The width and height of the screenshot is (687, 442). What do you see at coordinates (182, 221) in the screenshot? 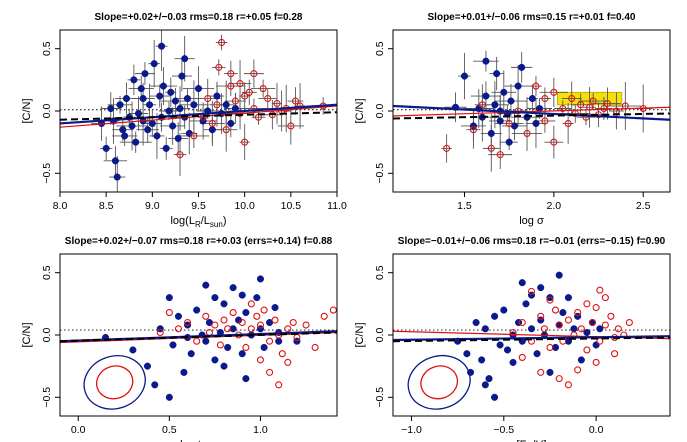
I see `x-axis-label-part: log(L` at bounding box center [182, 221].